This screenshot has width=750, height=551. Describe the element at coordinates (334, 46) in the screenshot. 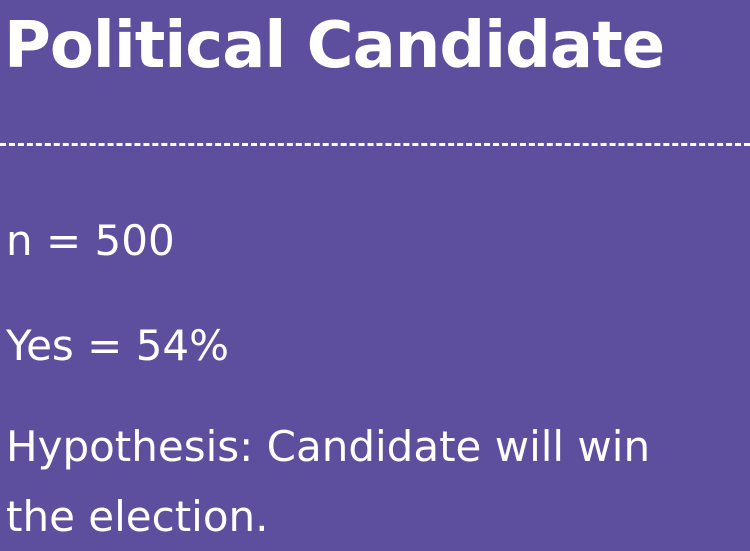

I see `slide-title: Political Candidate` at that location.